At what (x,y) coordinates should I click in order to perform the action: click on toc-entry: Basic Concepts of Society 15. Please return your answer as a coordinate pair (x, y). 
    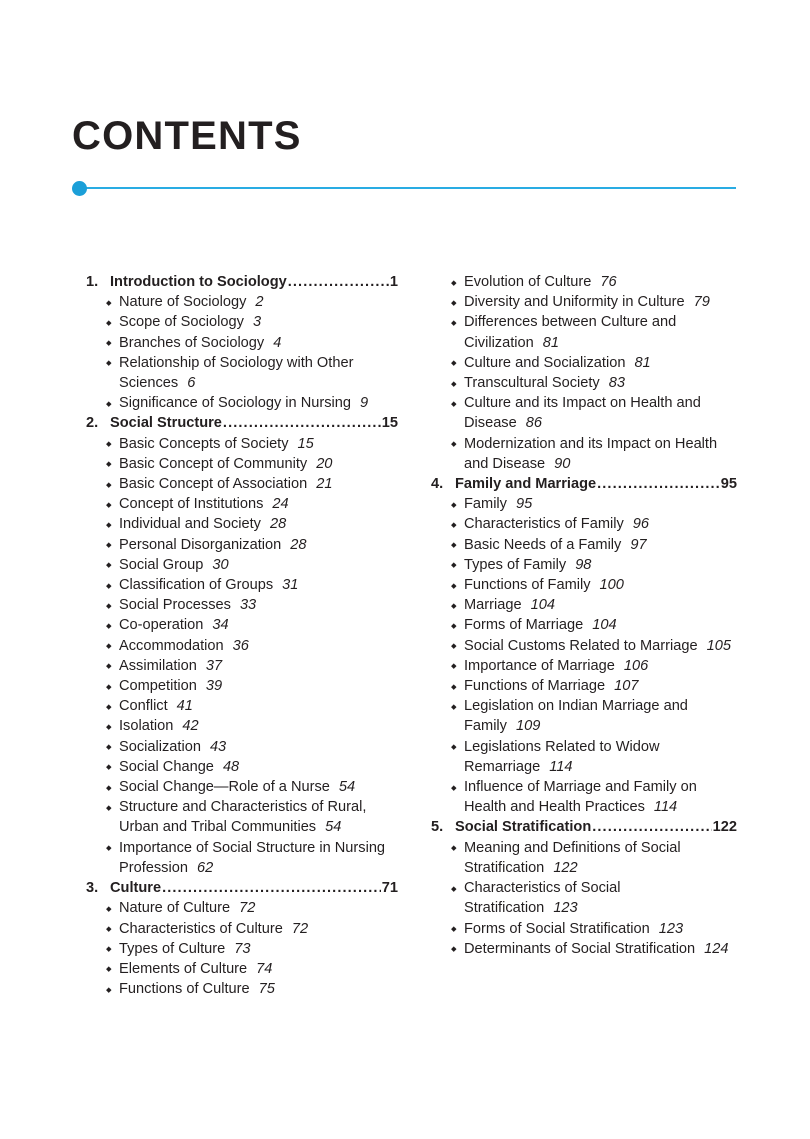
    Looking at the image, I should click on (242, 443).